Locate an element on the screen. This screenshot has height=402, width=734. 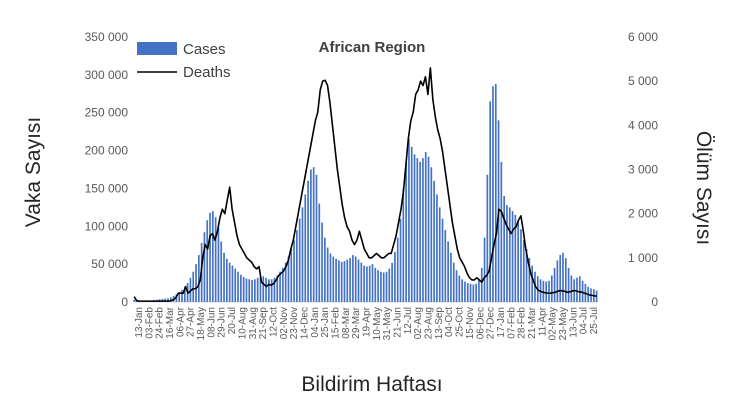
x-axis-title: Bildirim Haftası is located at coordinates (371, 384).